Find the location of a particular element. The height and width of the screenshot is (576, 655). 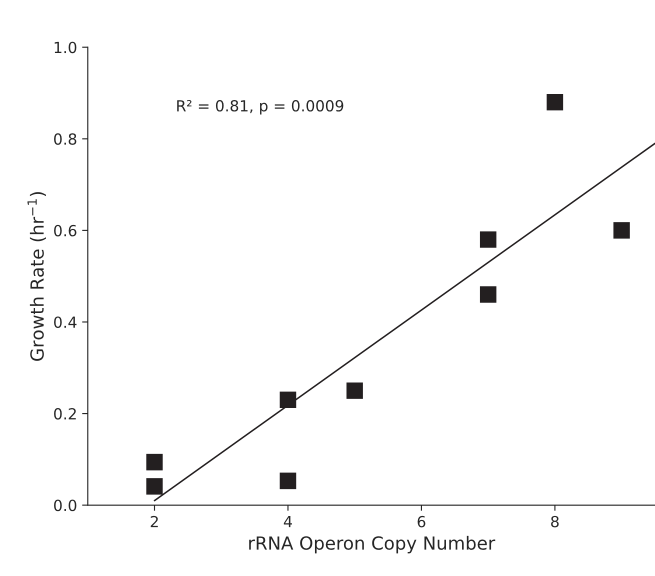

x-tick-label: 2 is located at coordinates (154, 522).